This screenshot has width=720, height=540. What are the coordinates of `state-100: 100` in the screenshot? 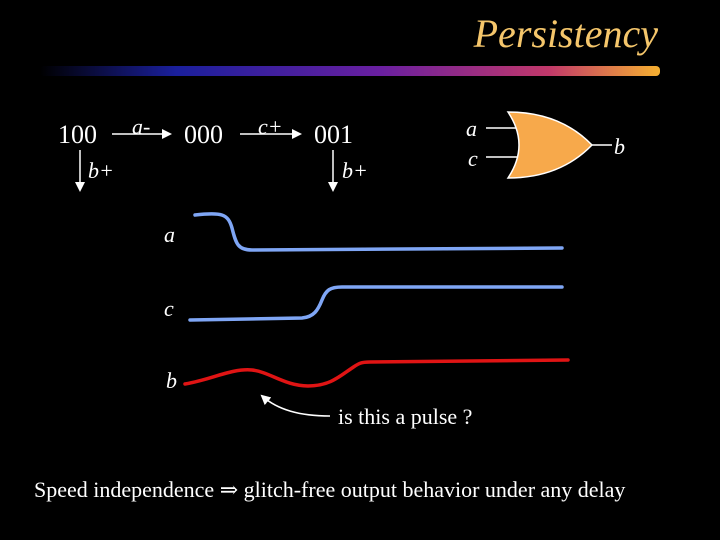 It's located at (77, 134).